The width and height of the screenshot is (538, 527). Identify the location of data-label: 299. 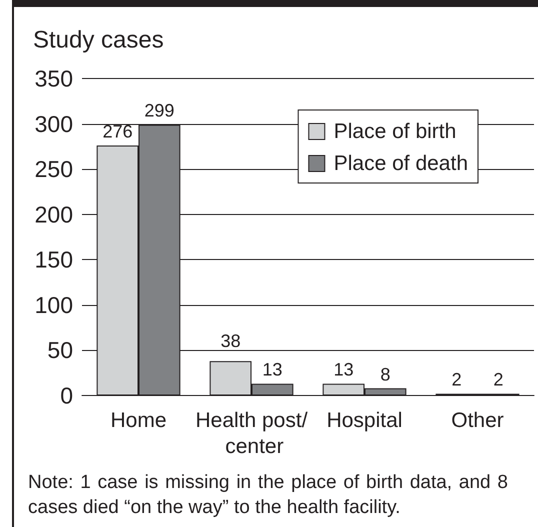
(159, 110).